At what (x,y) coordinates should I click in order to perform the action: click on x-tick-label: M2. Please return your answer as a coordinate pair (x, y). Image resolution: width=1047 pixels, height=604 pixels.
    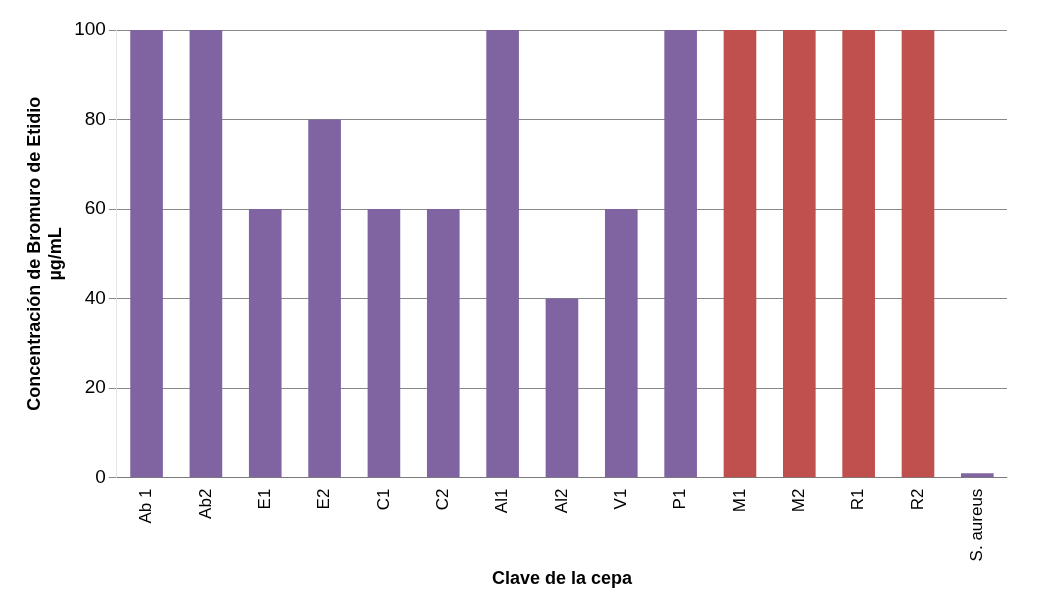
    Looking at the image, I should click on (798, 500).